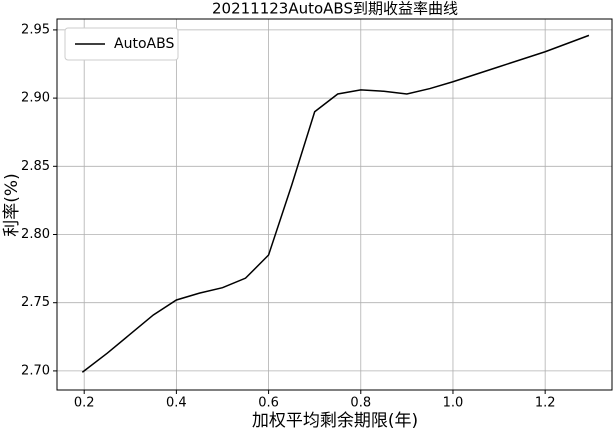 This screenshot has width=614, height=430. Describe the element at coordinates (35, 302) in the screenshot. I see `y-tick-label: 2.75` at that location.